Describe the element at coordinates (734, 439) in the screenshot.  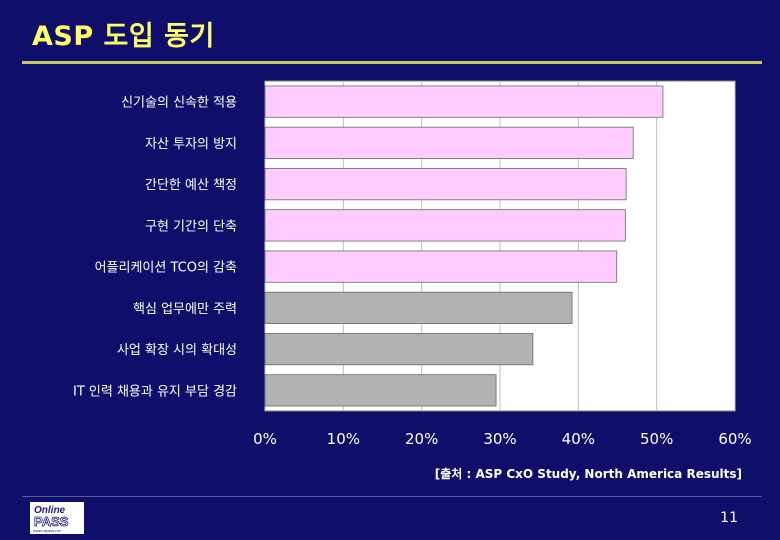
I see `x-tick-label: 60%` at that location.